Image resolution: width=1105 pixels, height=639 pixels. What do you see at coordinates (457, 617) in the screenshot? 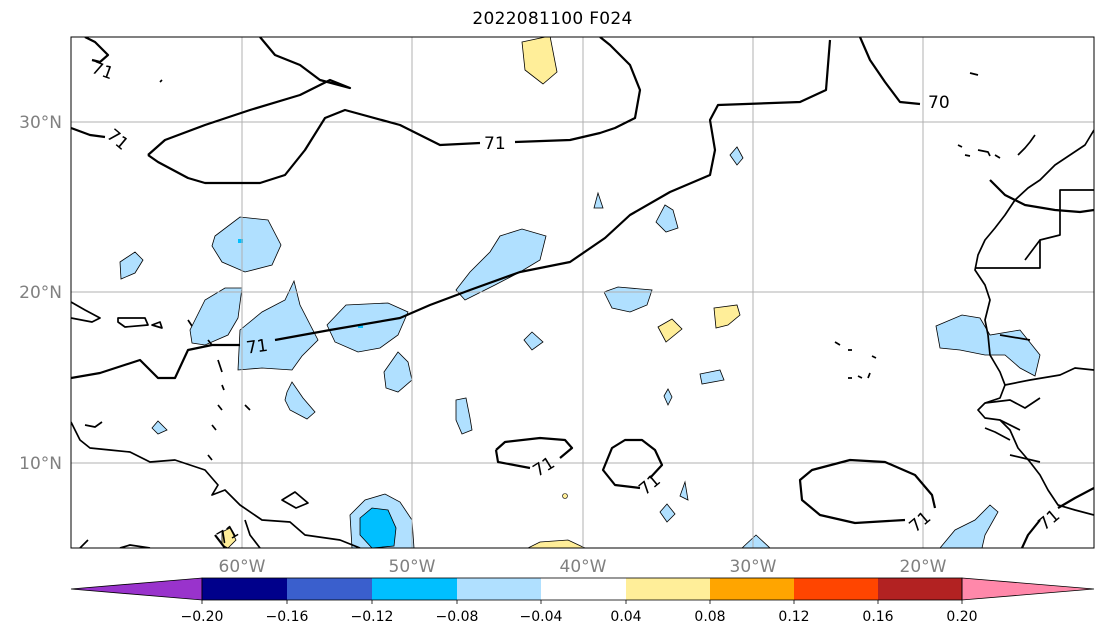
I see `colorbar-tick-label: −0.08` at bounding box center [457, 617].